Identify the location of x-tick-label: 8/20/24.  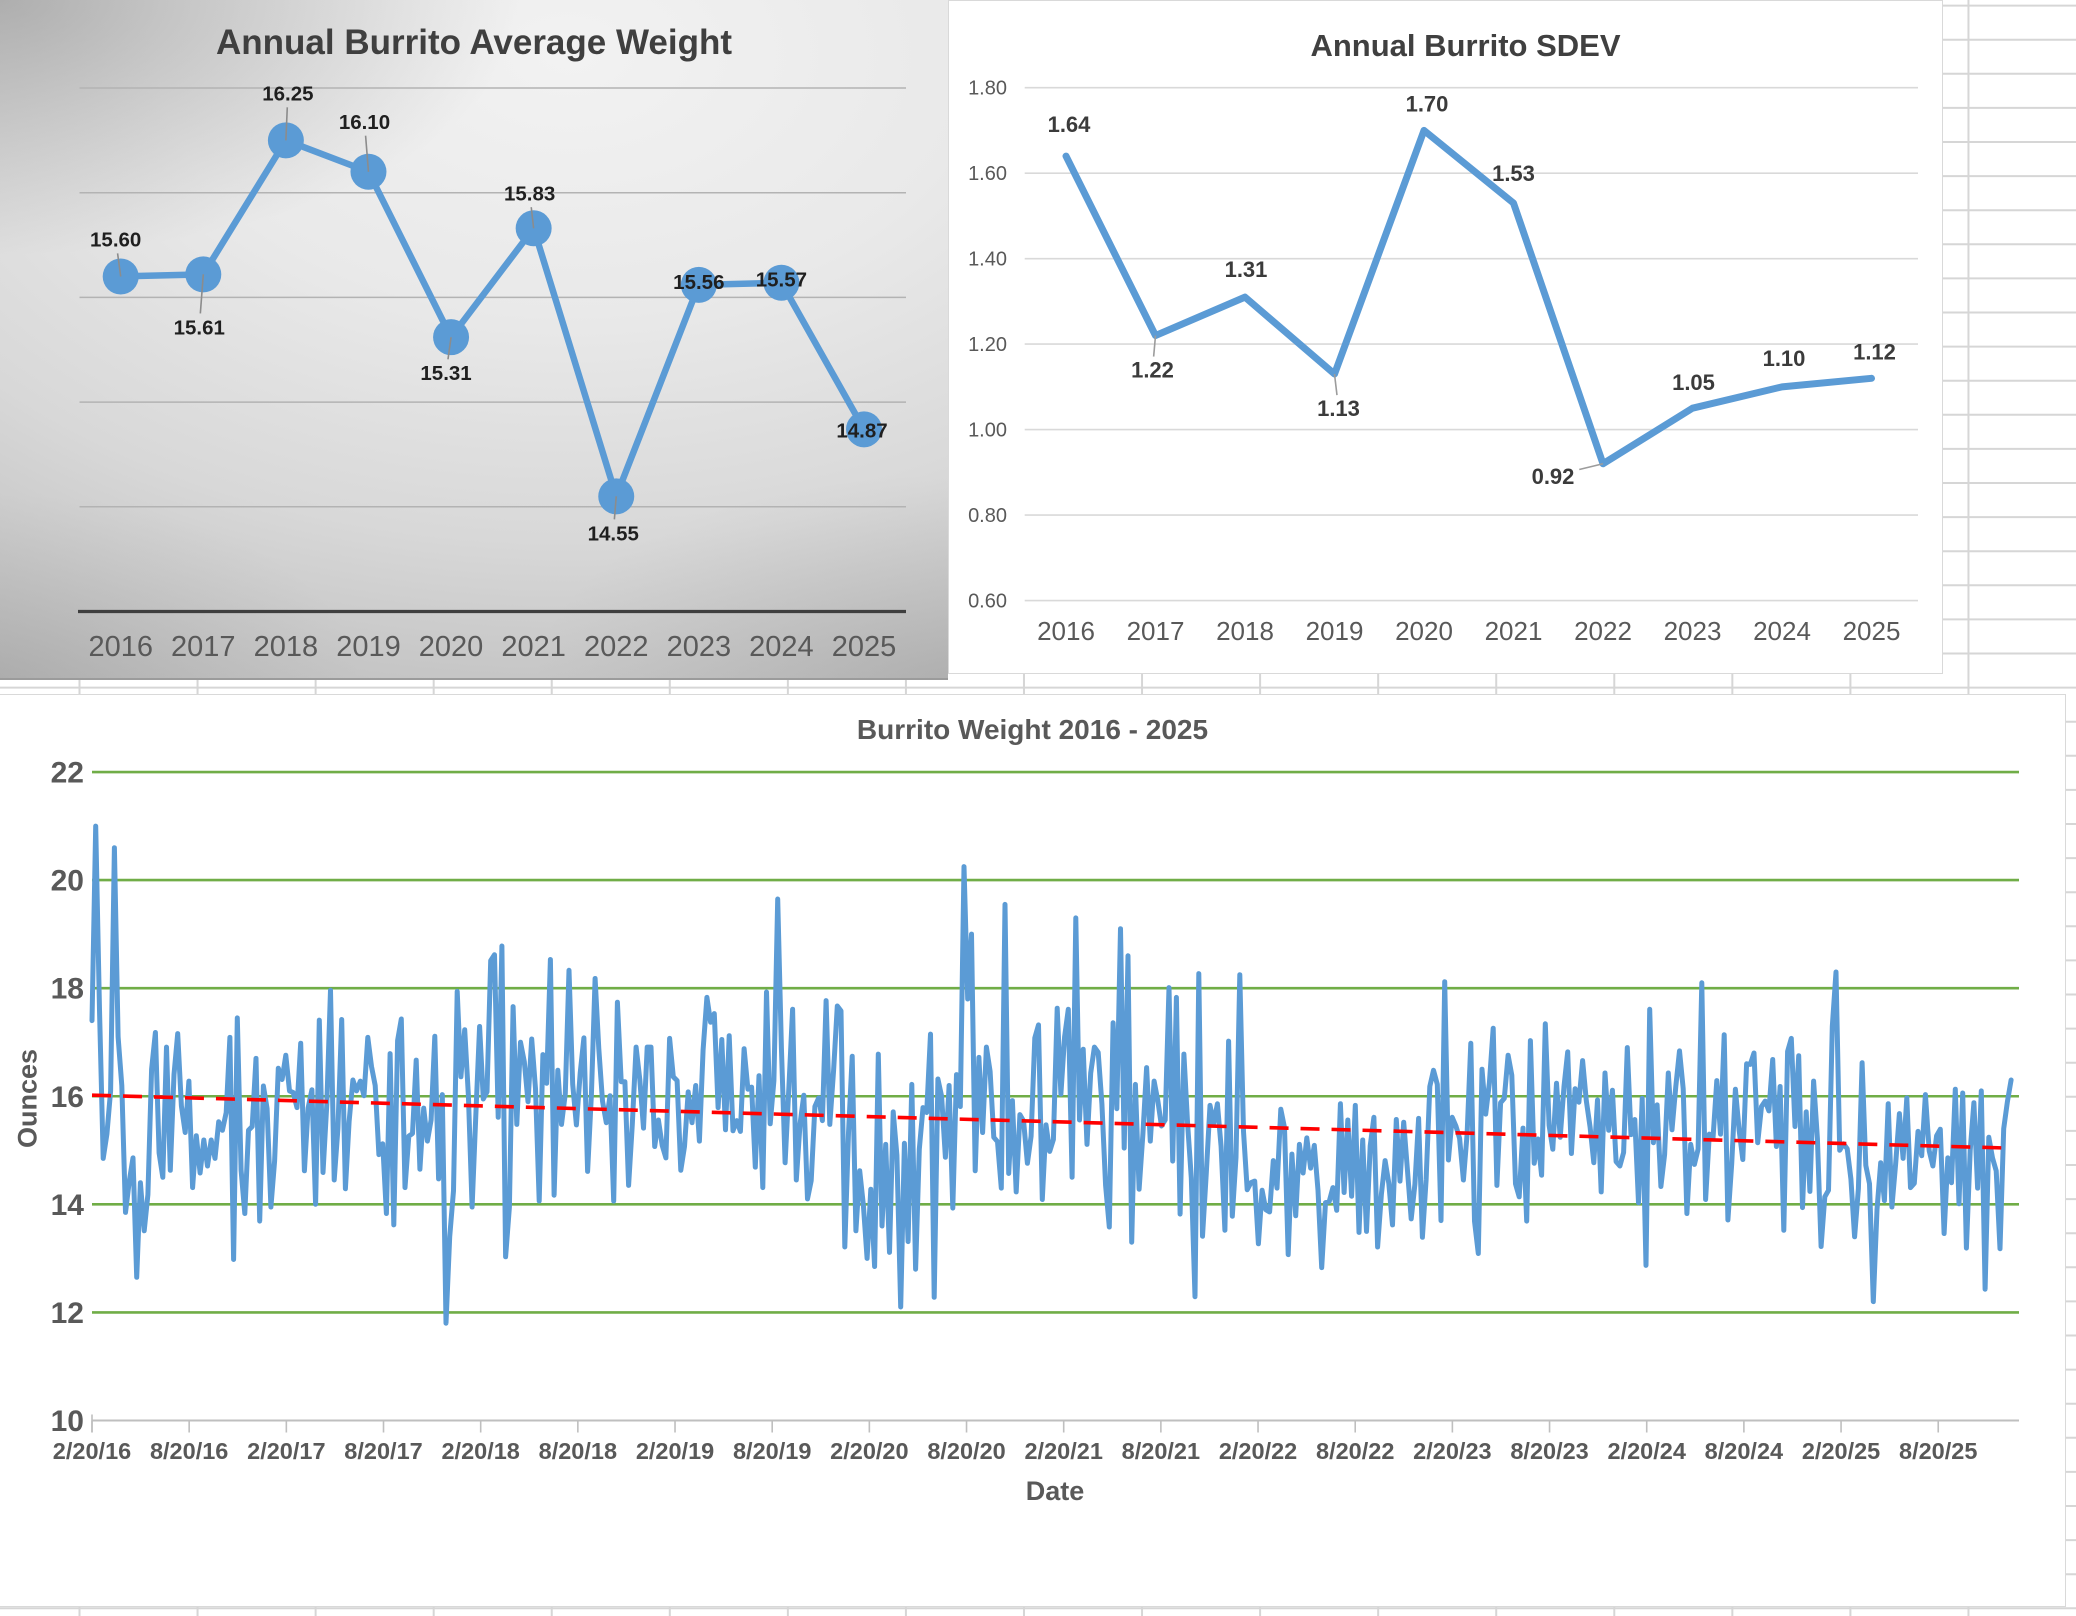
(1744, 1451).